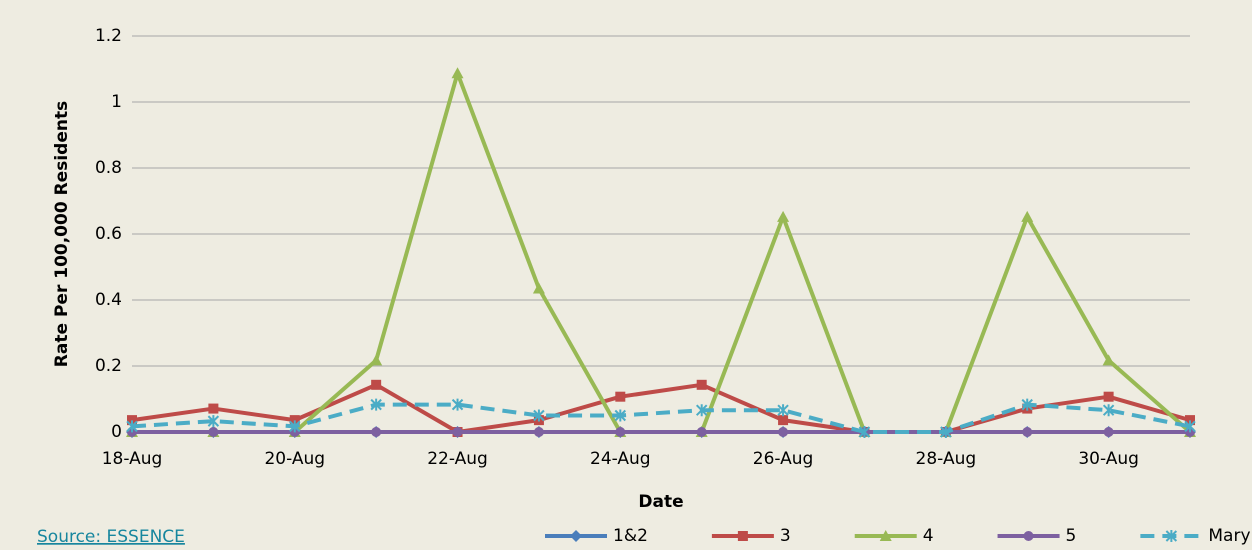  I want to click on legend-item: 5, so click(1037, 536).